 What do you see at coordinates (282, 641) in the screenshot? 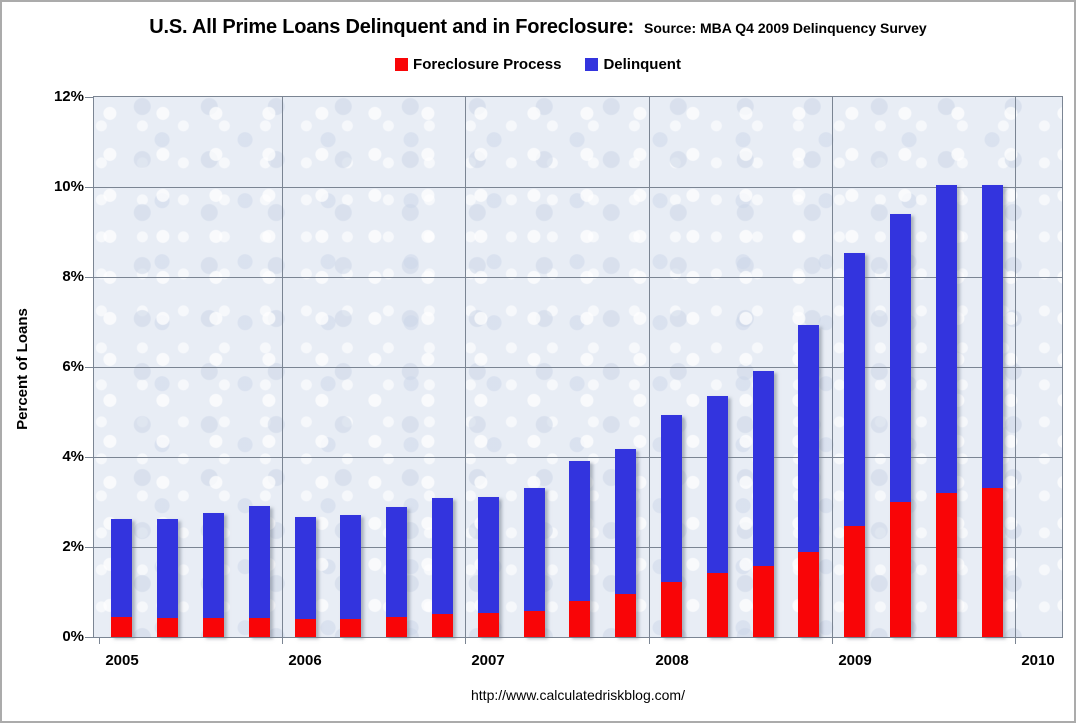
I see `x-tick-mark-2006` at bounding box center [282, 641].